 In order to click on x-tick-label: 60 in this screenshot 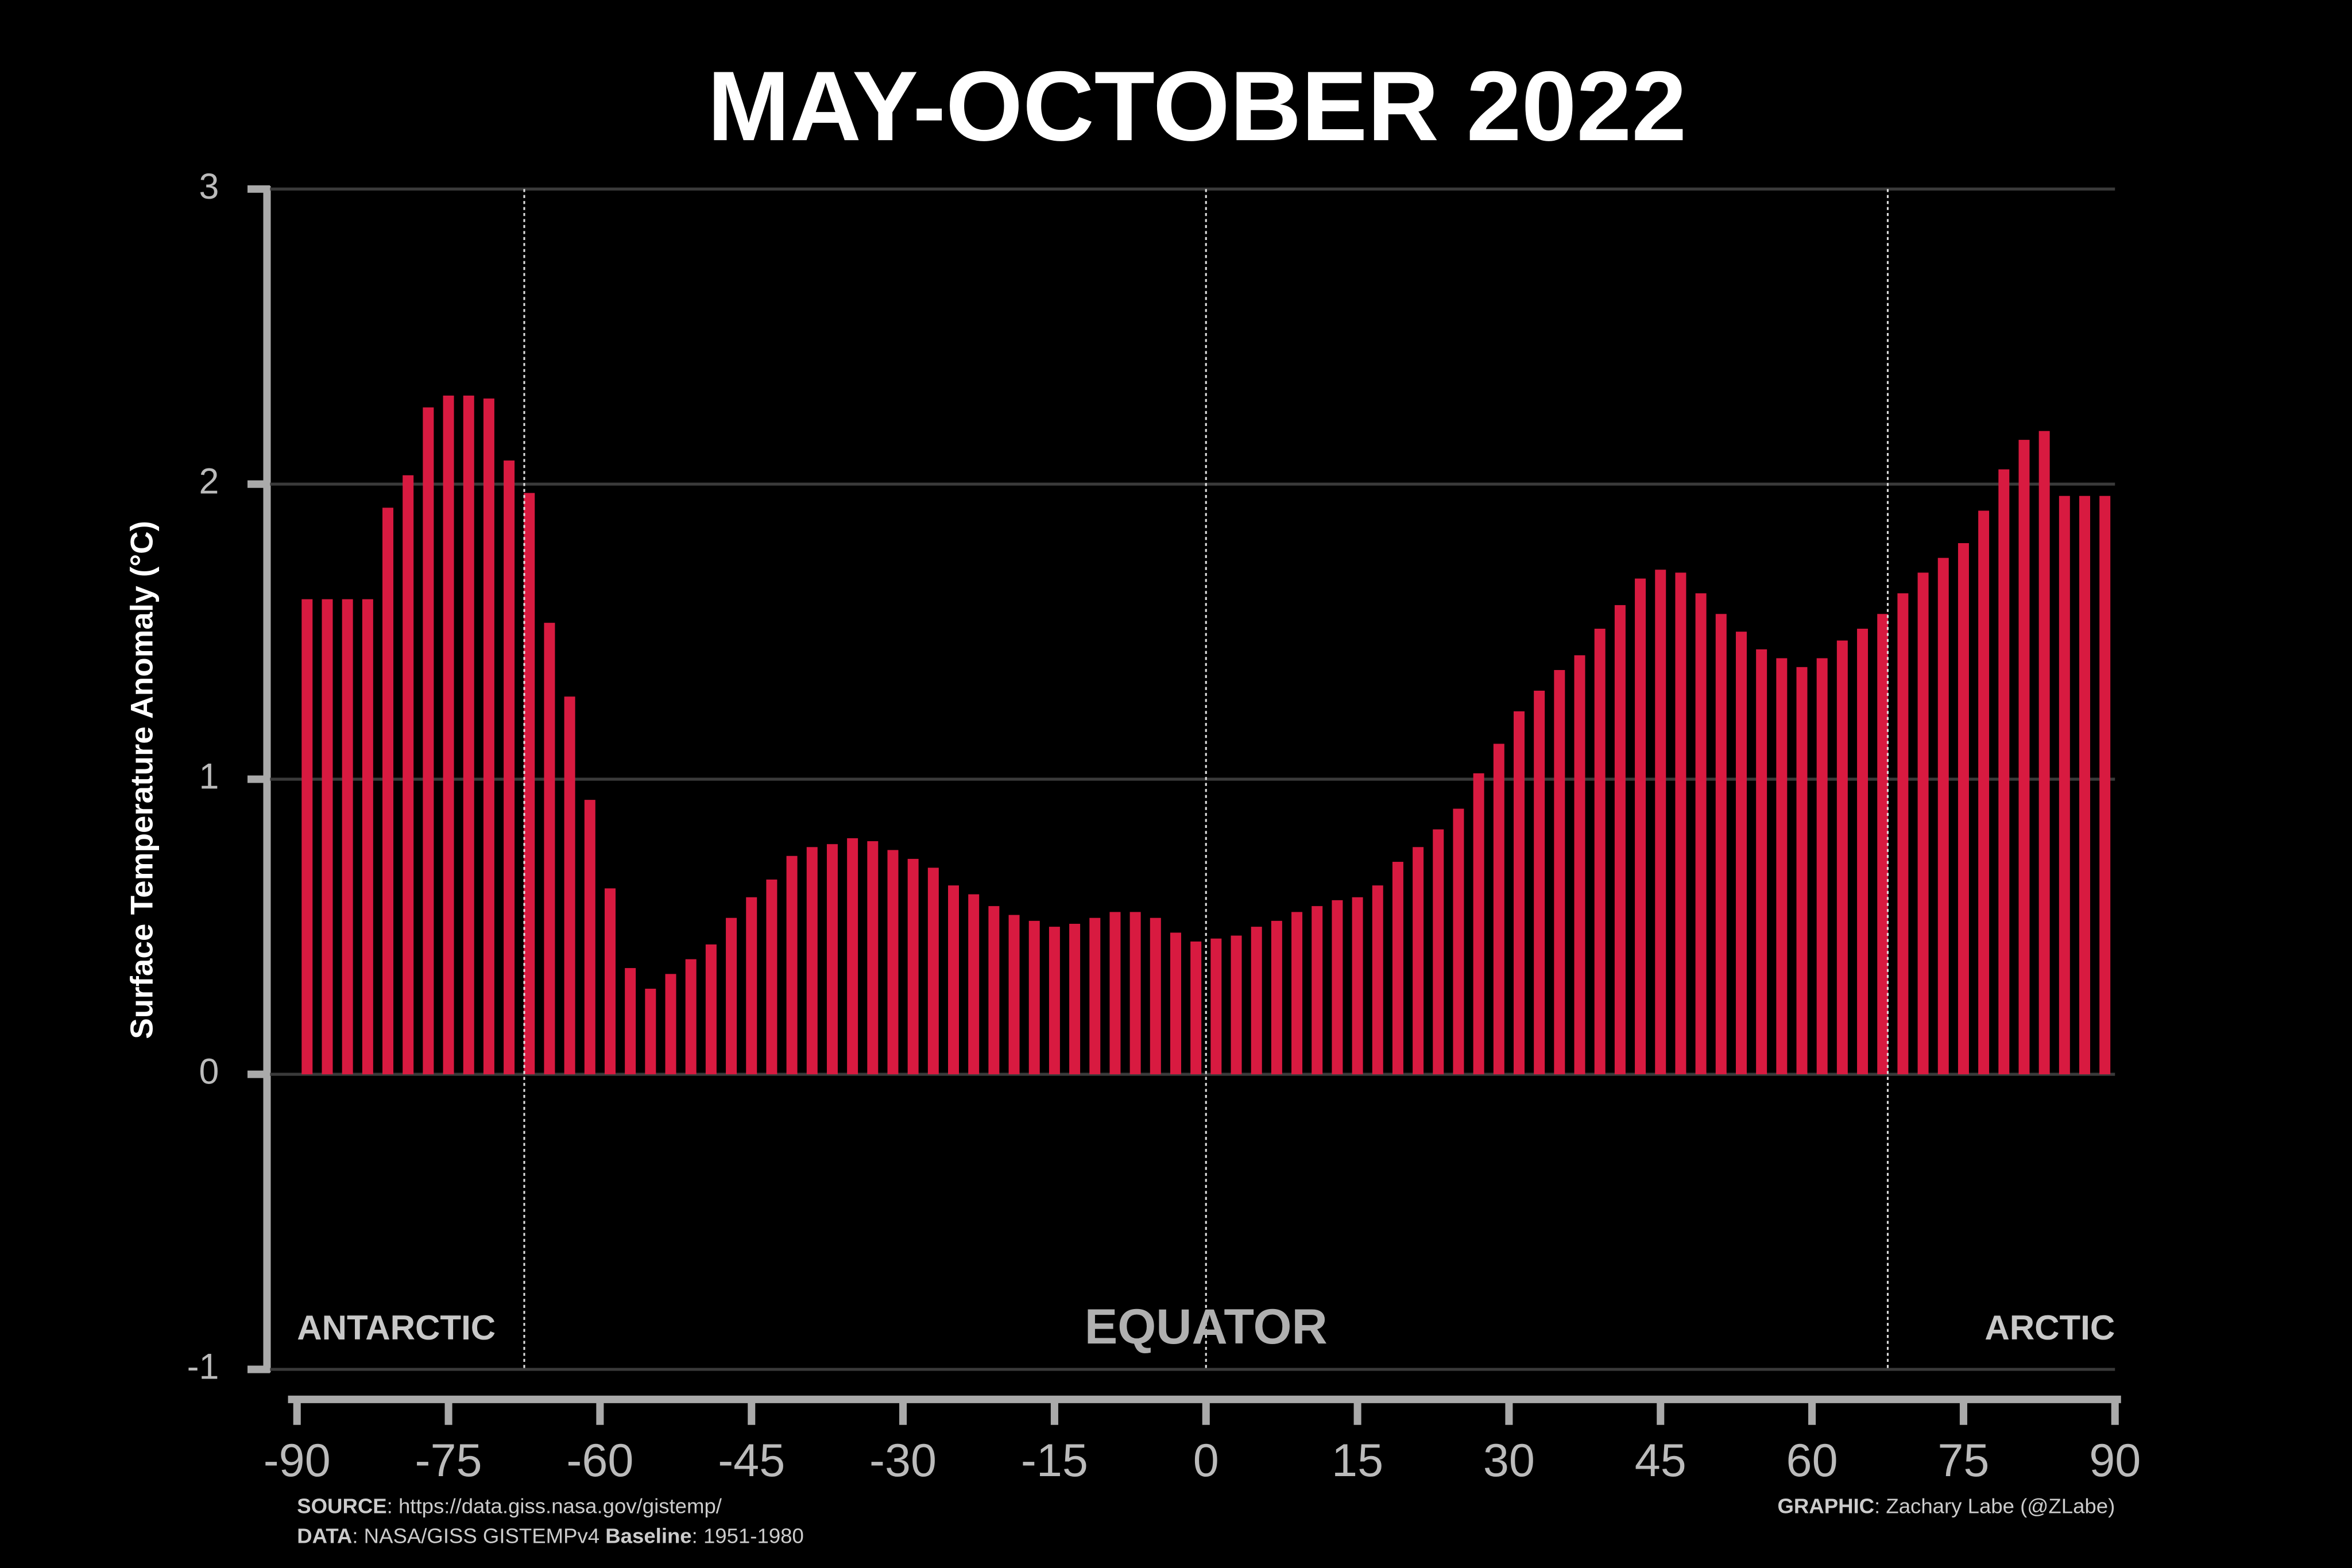, I will do `click(1812, 1460)`.